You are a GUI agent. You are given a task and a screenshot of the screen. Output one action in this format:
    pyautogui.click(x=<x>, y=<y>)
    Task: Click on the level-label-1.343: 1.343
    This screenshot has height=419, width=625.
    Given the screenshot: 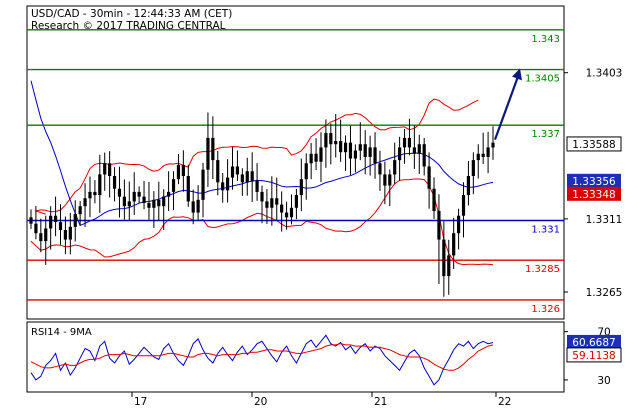 What is the action you would take?
    pyautogui.click(x=545, y=39)
    